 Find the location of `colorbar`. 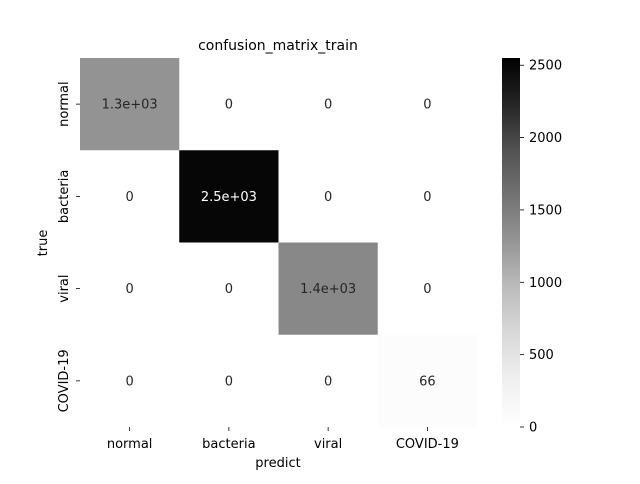

colorbar is located at coordinates (511, 242).